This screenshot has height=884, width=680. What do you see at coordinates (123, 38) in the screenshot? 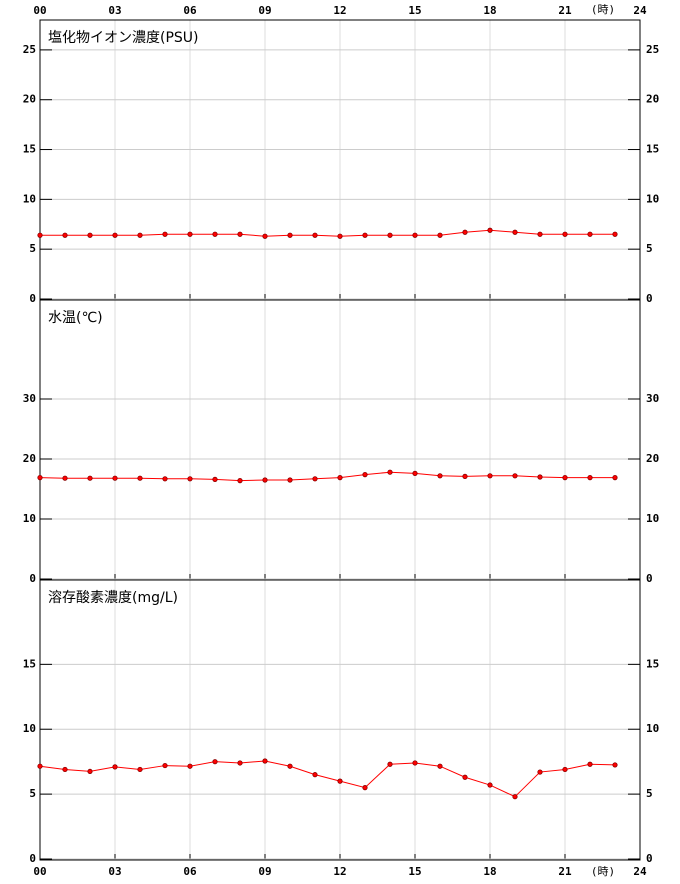
I see `panel-title: 塩化物イオン濃度(PSU)` at bounding box center [123, 38].